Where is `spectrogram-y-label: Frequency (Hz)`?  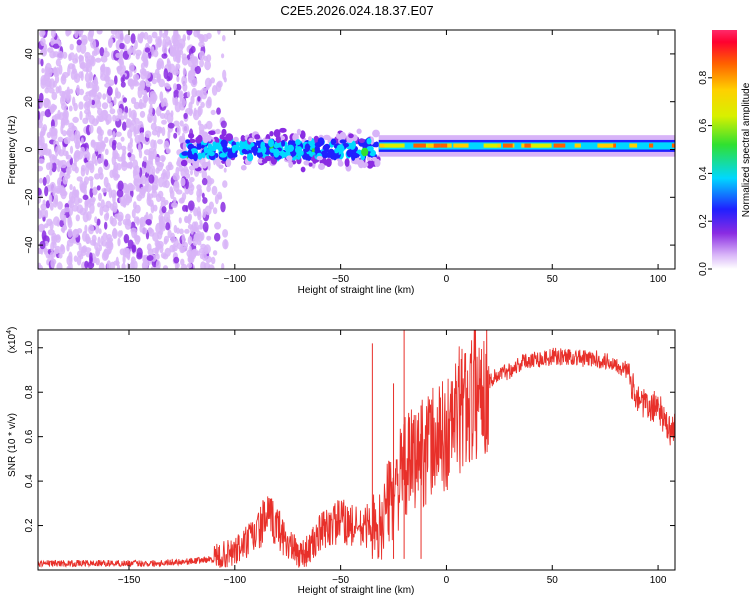 spectrogram-y-label: Frequency (Hz) is located at coordinates (12, 150).